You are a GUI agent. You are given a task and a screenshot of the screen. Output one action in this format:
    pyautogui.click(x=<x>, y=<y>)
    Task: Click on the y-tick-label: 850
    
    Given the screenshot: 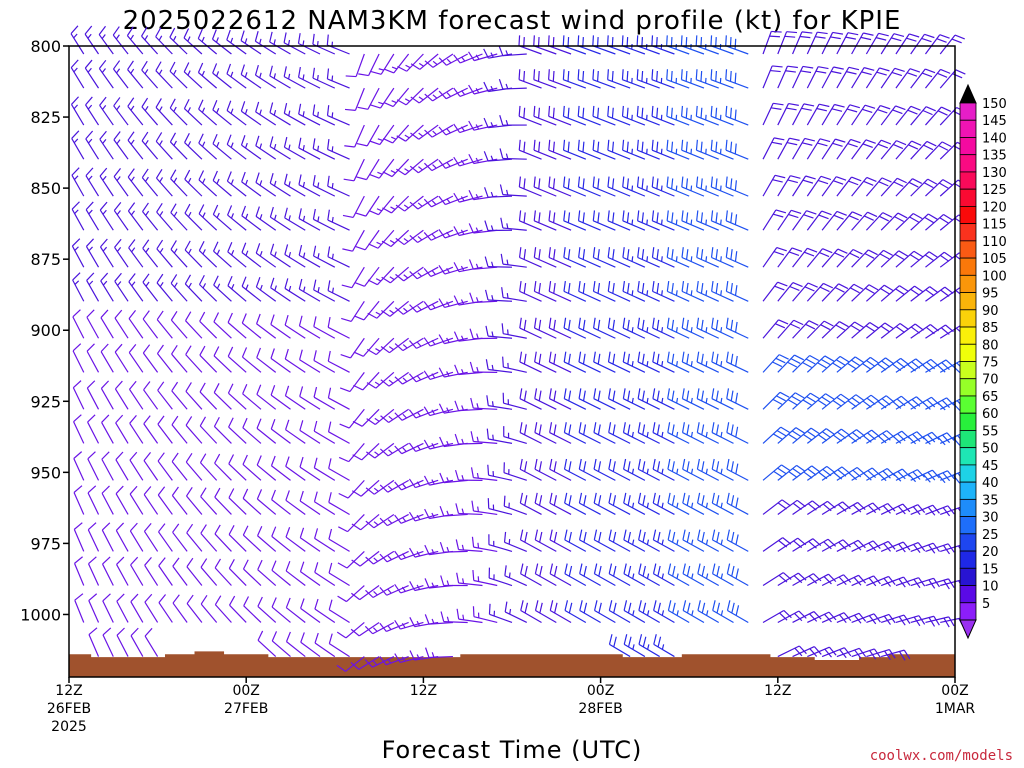 What is the action you would take?
    pyautogui.click(x=45, y=188)
    